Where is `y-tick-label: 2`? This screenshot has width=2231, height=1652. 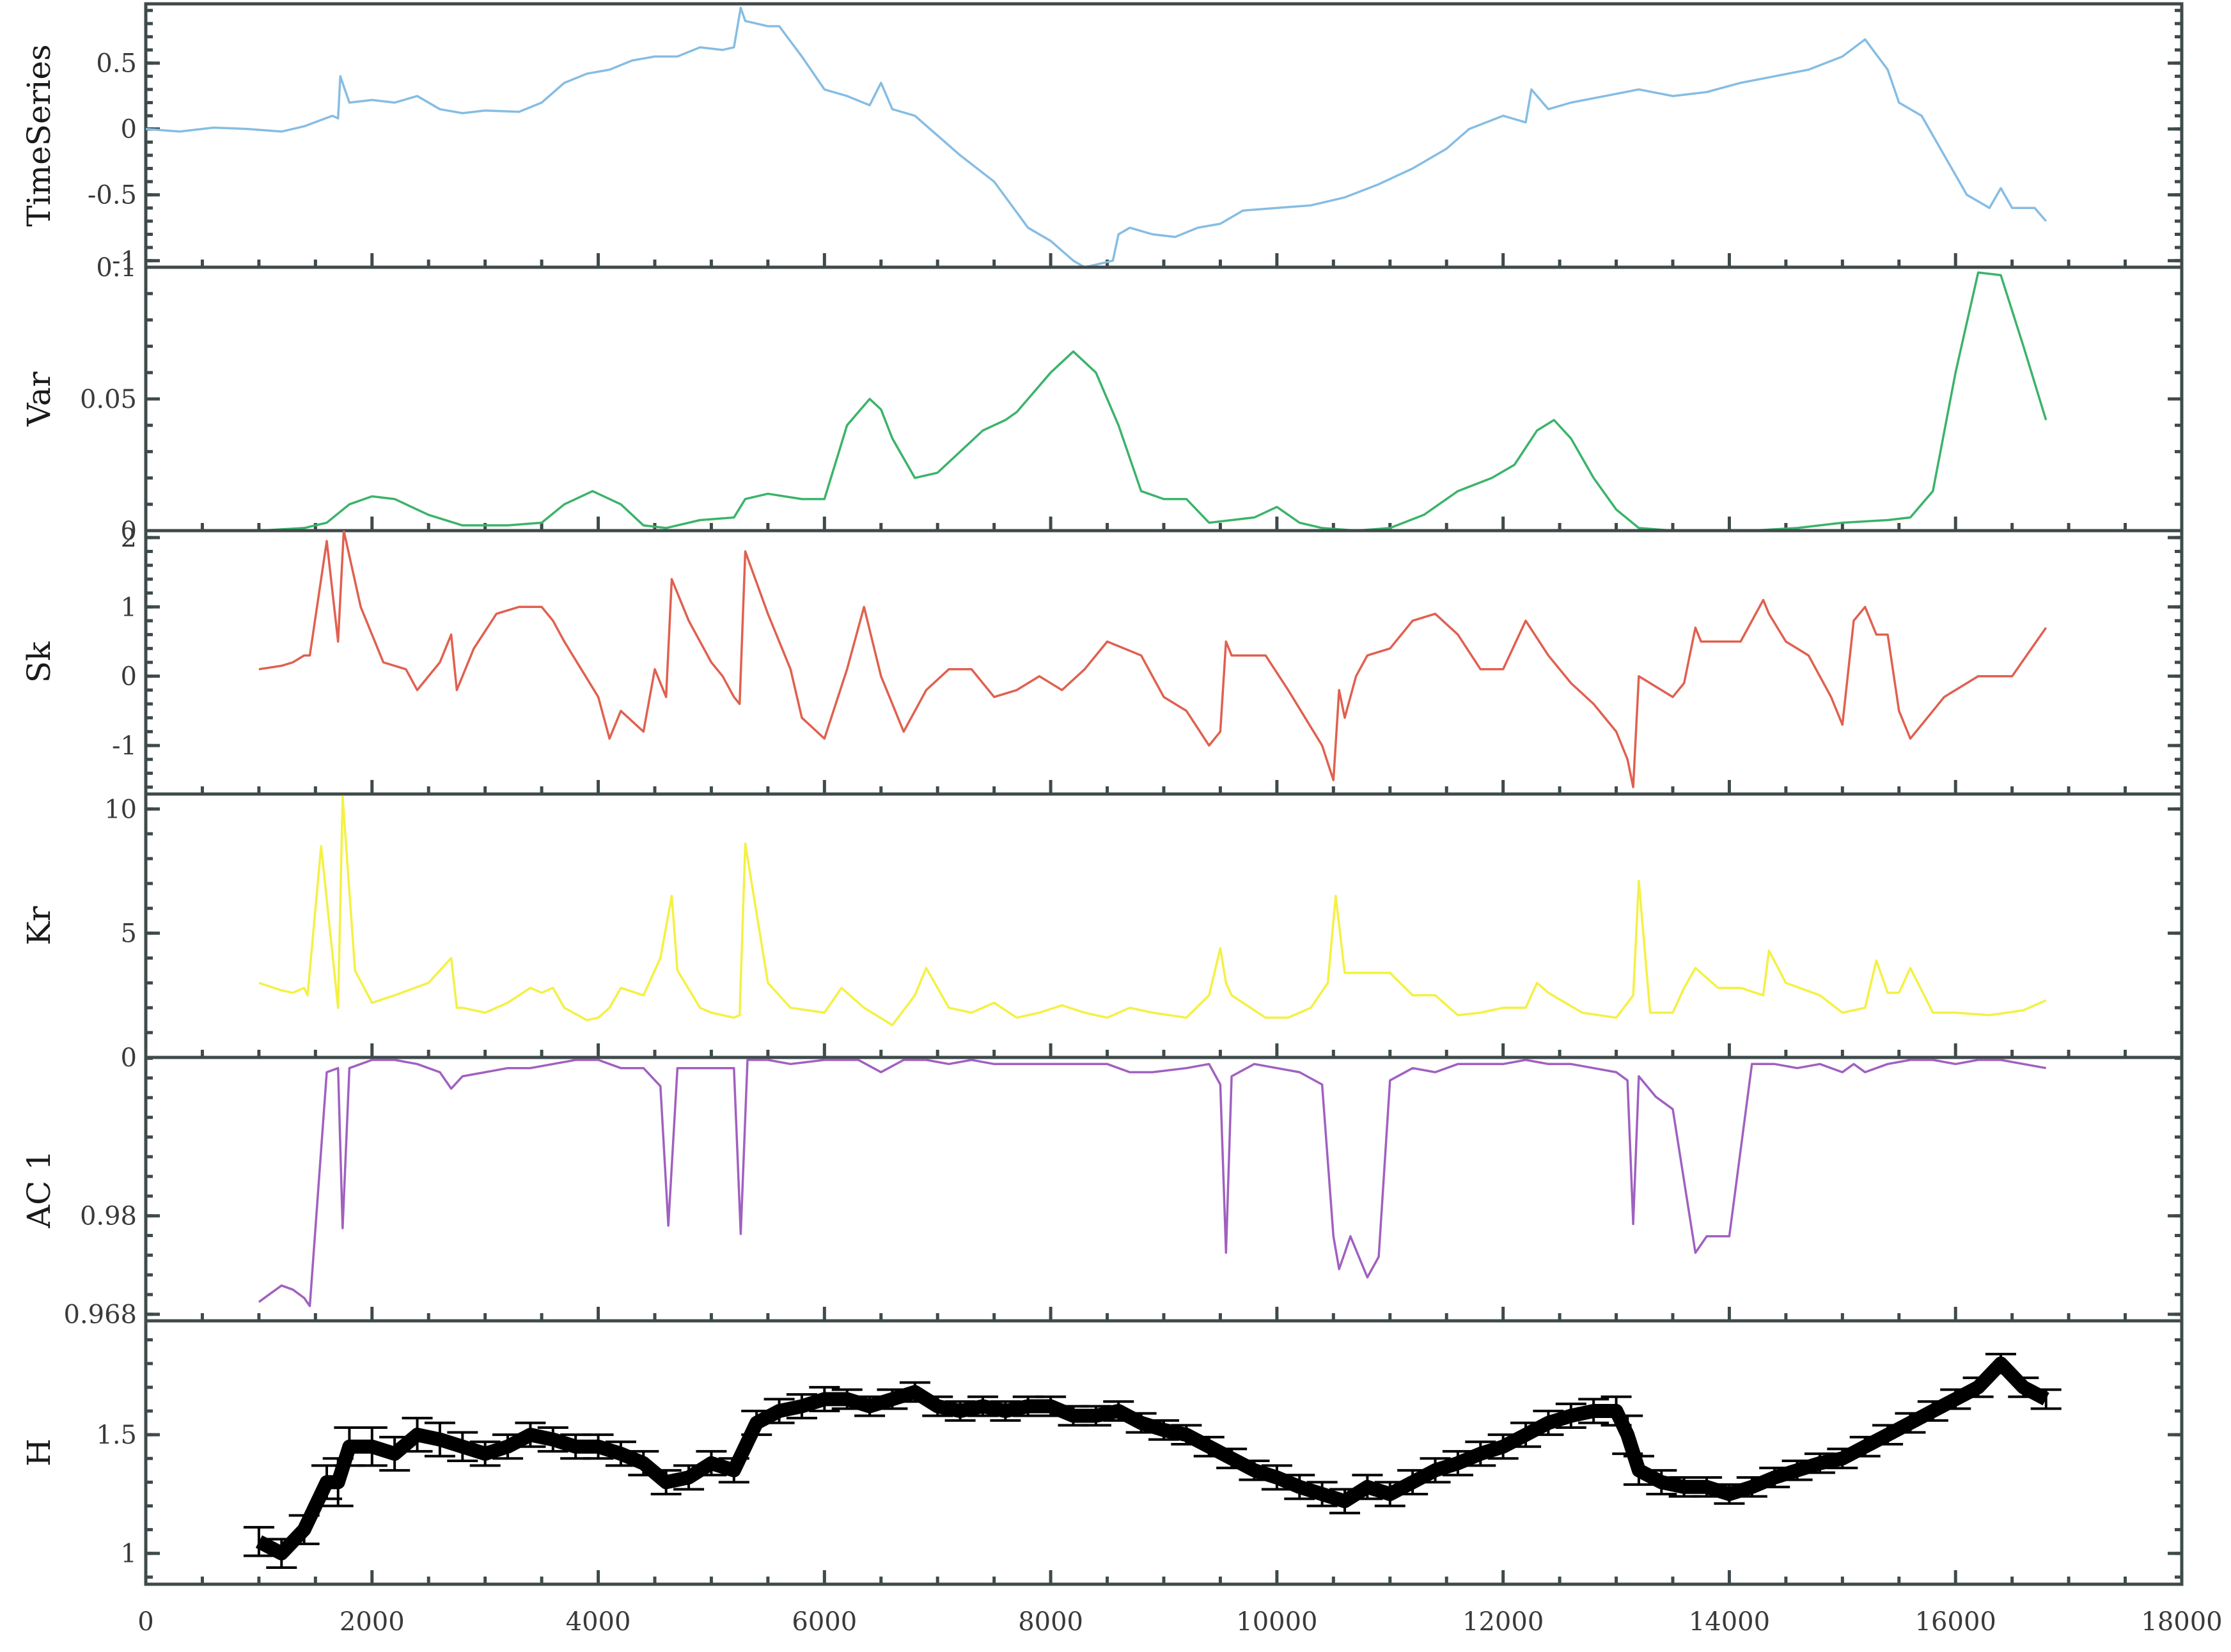
y-tick-label: 2 is located at coordinates (129, 538).